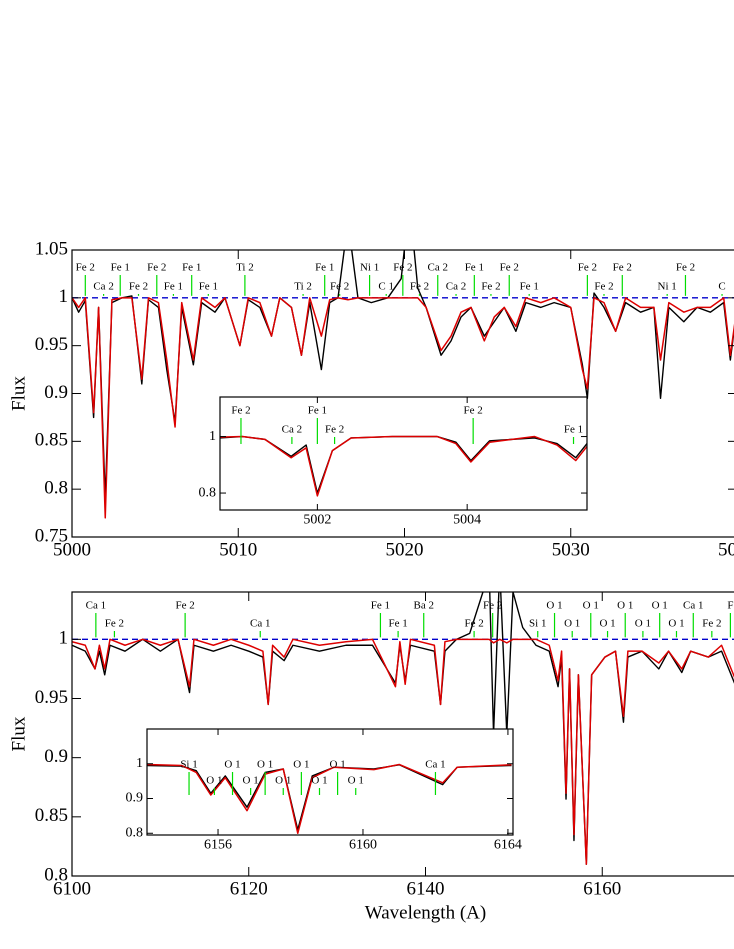 The width and height of the screenshot is (734, 949). Describe the element at coordinates (249, 889) in the screenshot. I see `x-tick-label: 6120` at that location.